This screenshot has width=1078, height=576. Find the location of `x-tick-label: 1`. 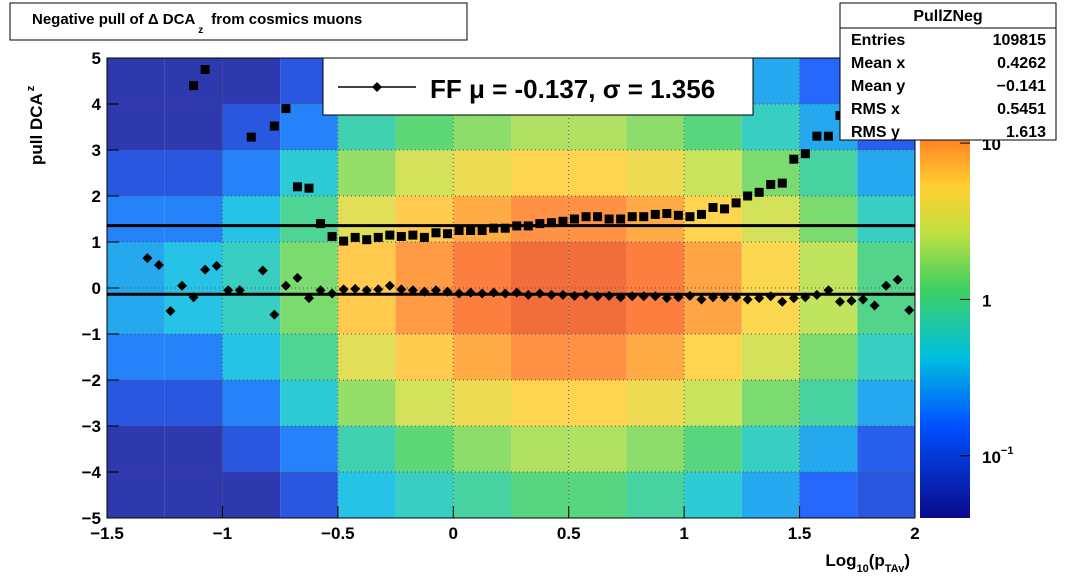

x-tick-label: 1 is located at coordinates (683, 533).